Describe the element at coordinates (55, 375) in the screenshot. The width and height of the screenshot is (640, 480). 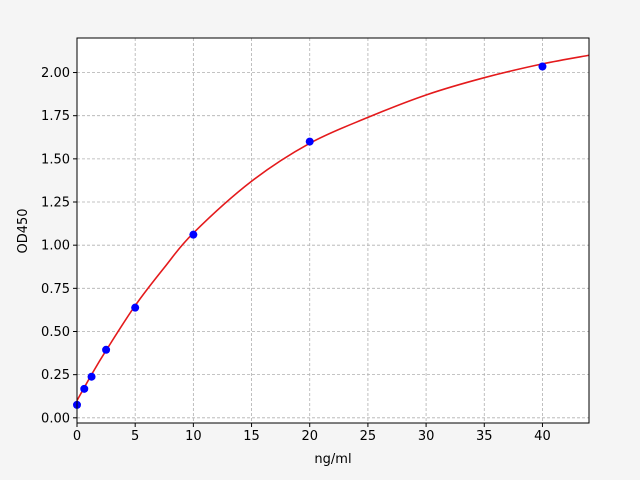
I see `y-tick-label: 0.25` at that location.